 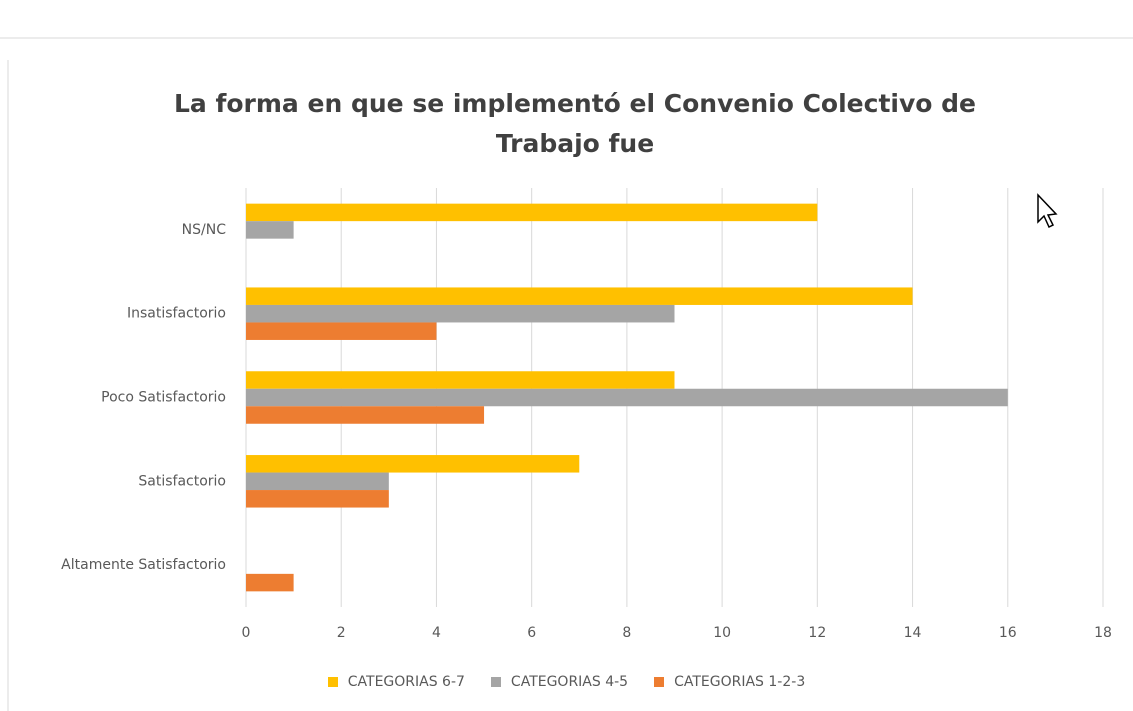 What do you see at coordinates (1103, 633) in the screenshot?
I see `x-tick-label: 18` at bounding box center [1103, 633].